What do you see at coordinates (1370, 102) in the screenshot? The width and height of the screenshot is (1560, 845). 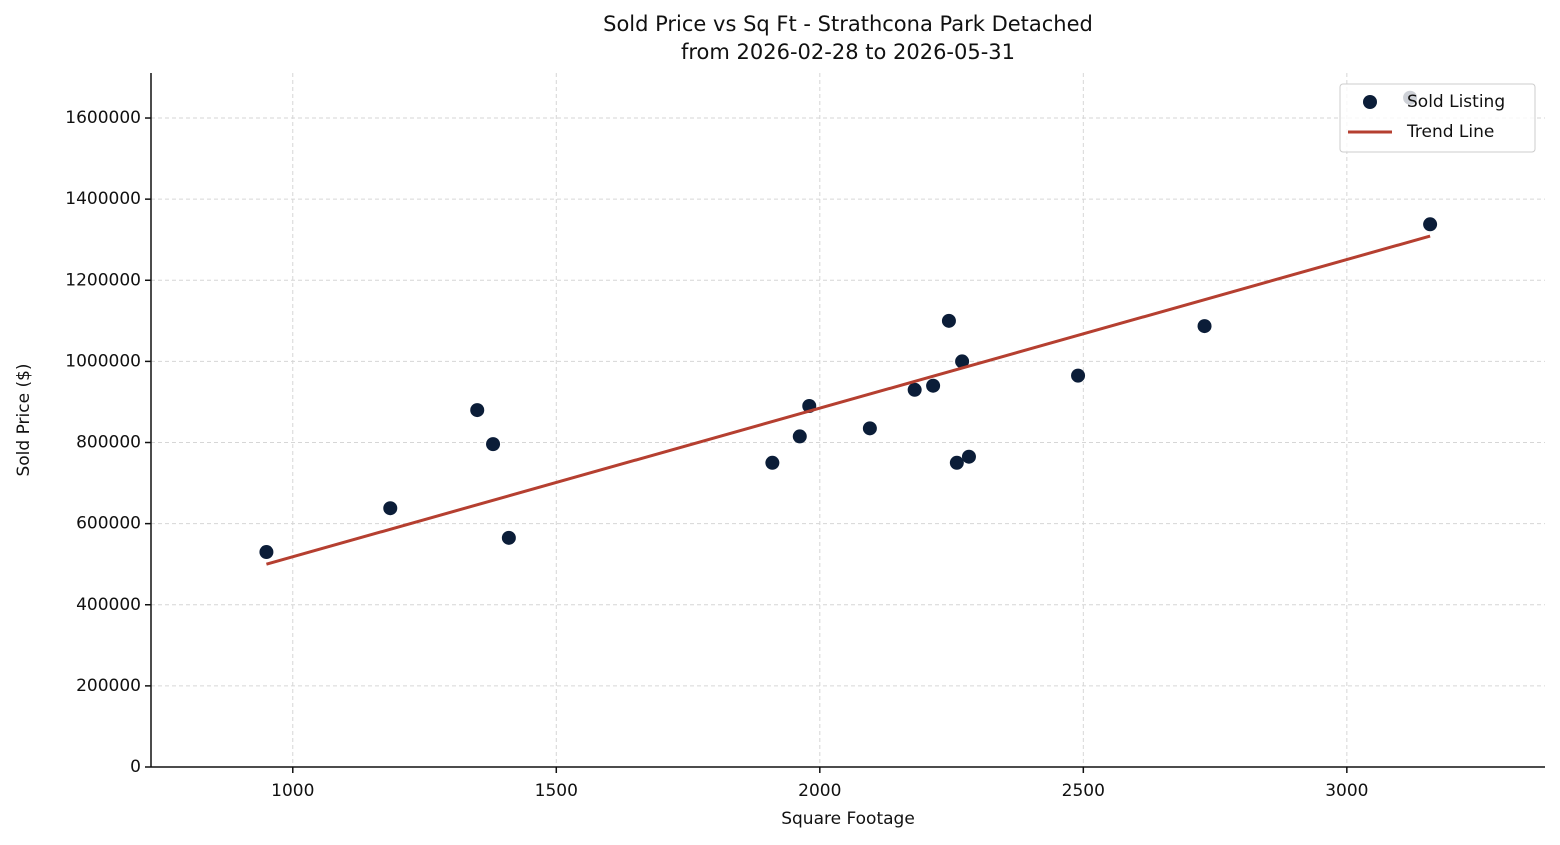 I see `legend-marker` at bounding box center [1370, 102].